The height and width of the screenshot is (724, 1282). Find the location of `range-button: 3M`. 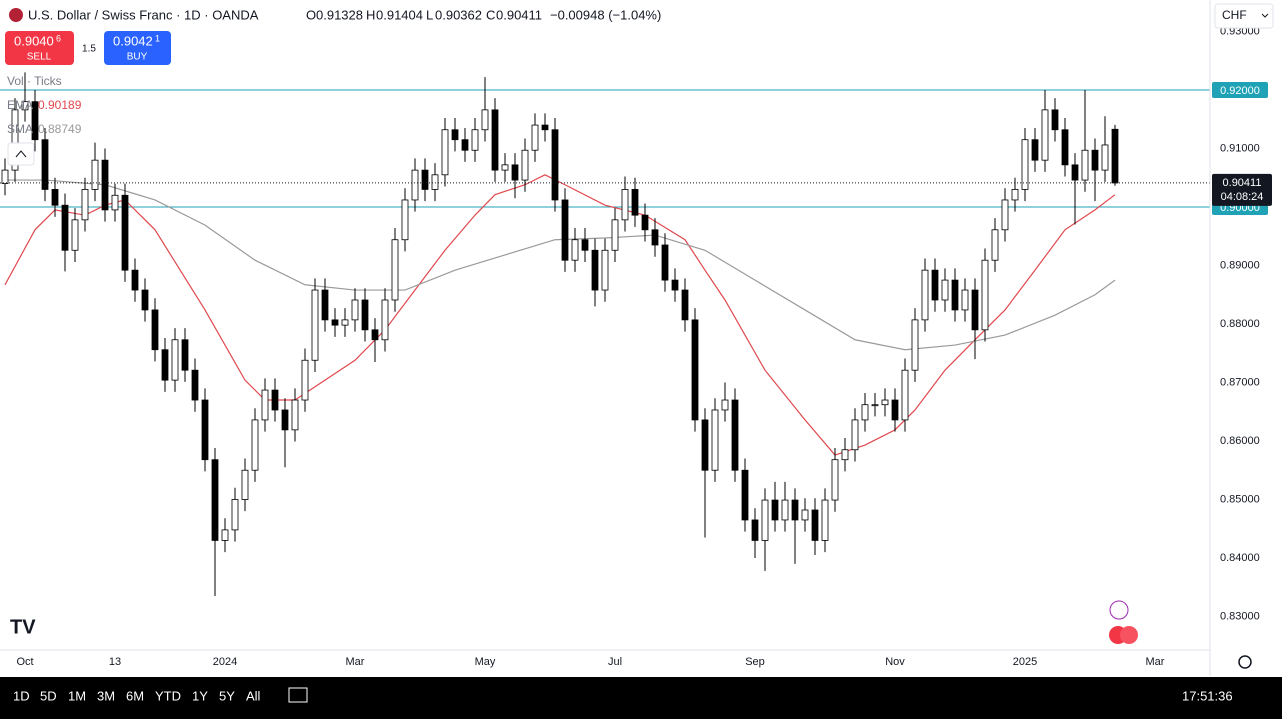

range-button: 3M is located at coordinates (106, 695).